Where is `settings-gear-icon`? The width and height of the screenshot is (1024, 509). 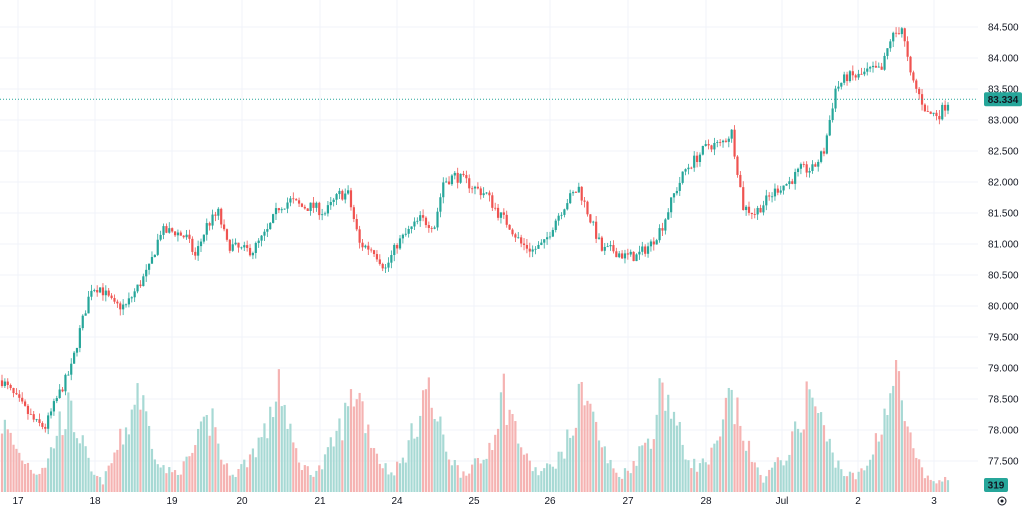 settings-gear-icon is located at coordinates (1002, 501).